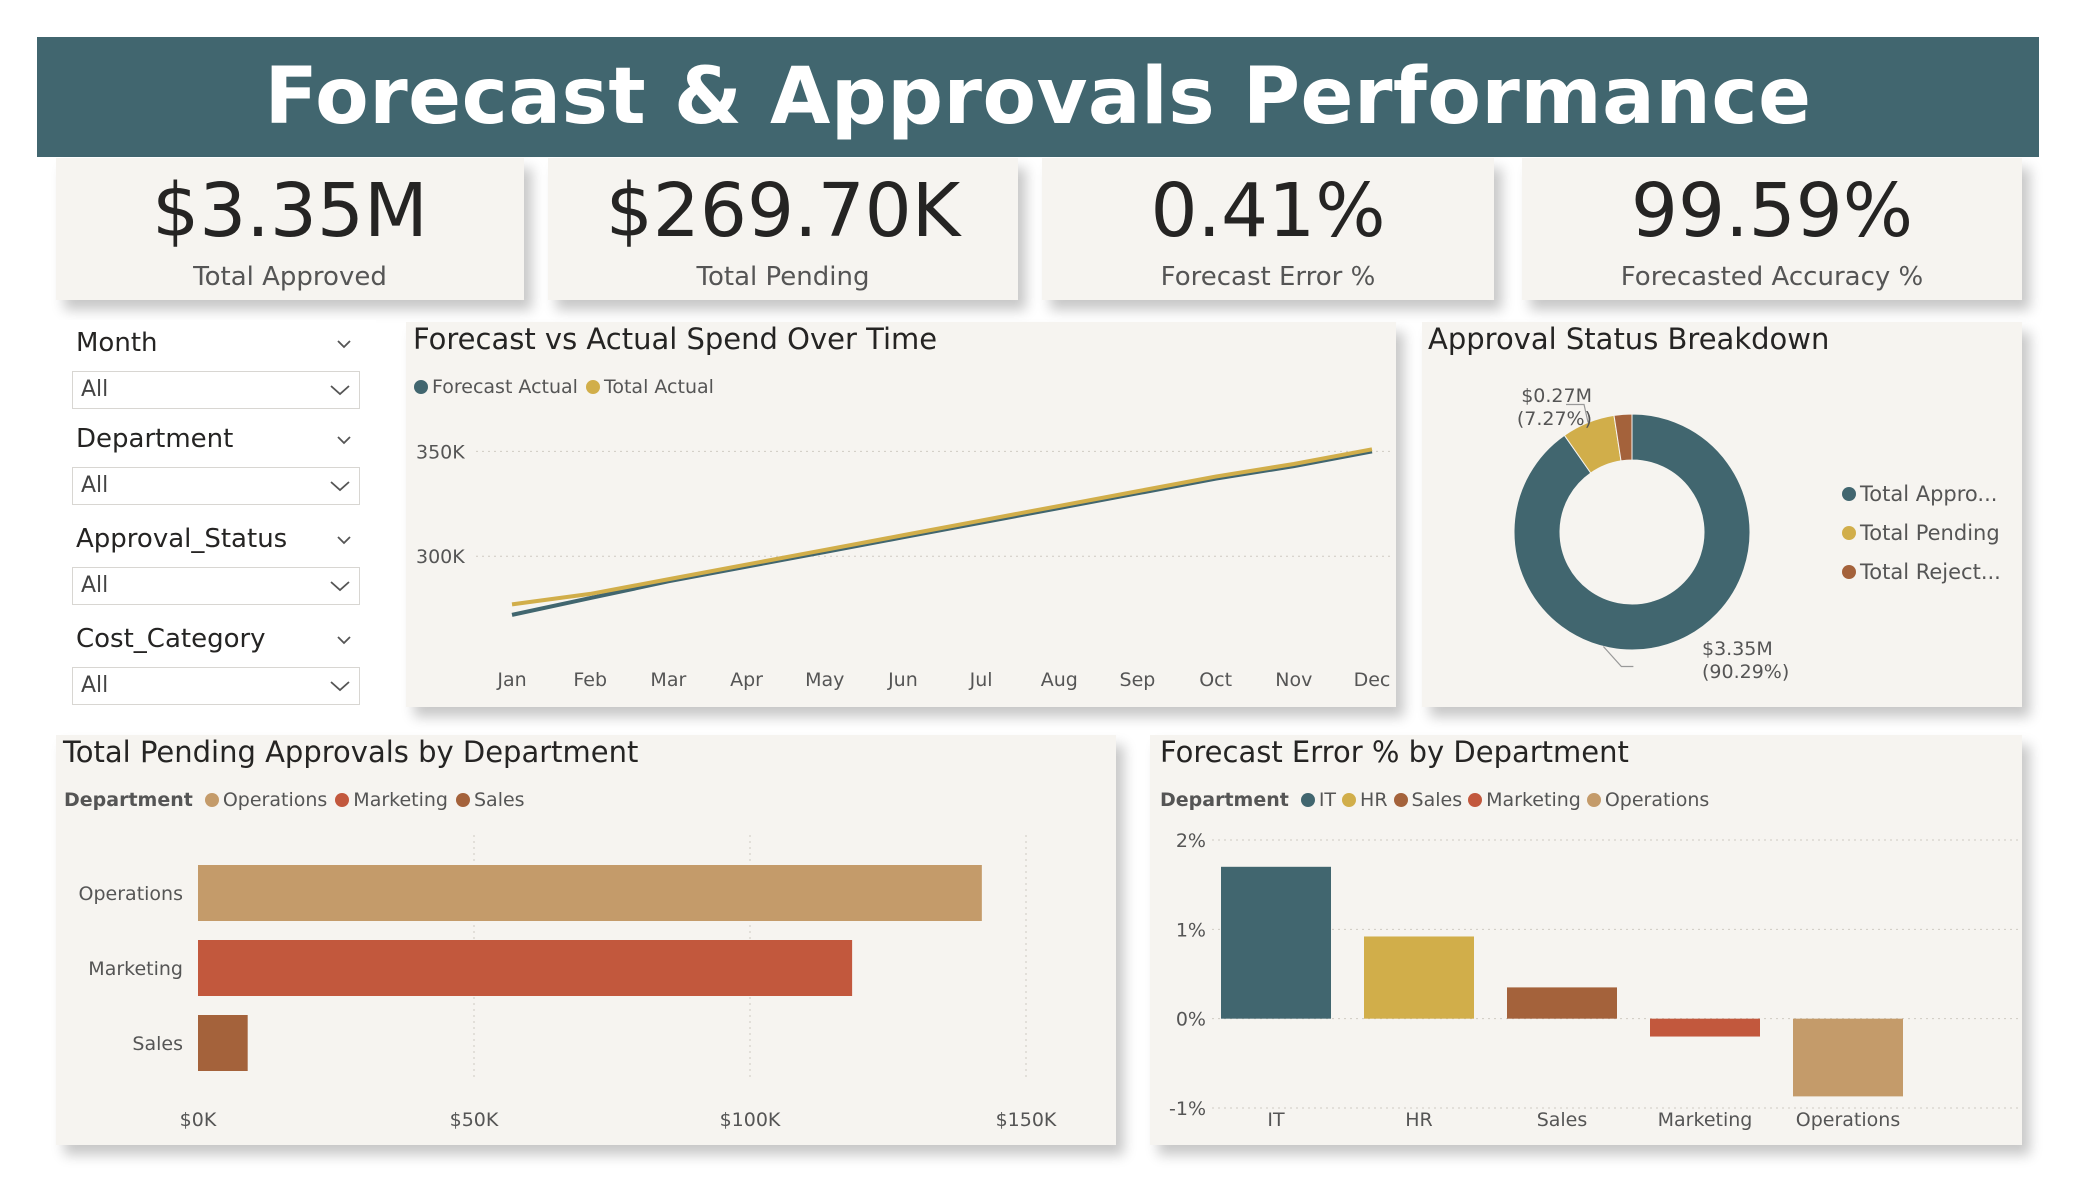 This screenshot has width=2075, height=1200. What do you see at coordinates (675, 339) in the screenshot?
I see `line-chart-title: Forecast vs Actual Spend Over Time` at bounding box center [675, 339].